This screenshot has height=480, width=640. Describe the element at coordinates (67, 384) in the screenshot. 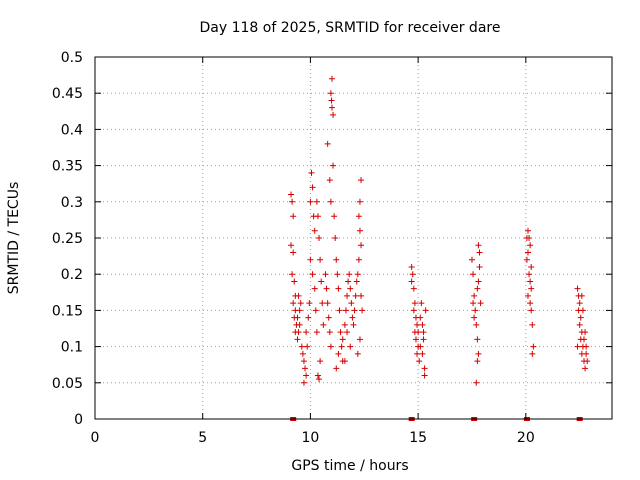

I see `y-tick-label: 0.05` at that location.